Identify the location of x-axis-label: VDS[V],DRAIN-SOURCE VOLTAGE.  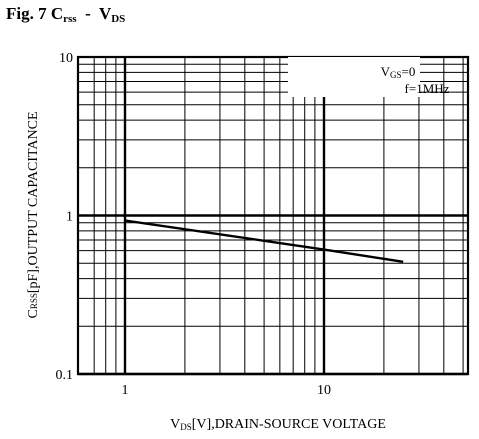
(278, 424).